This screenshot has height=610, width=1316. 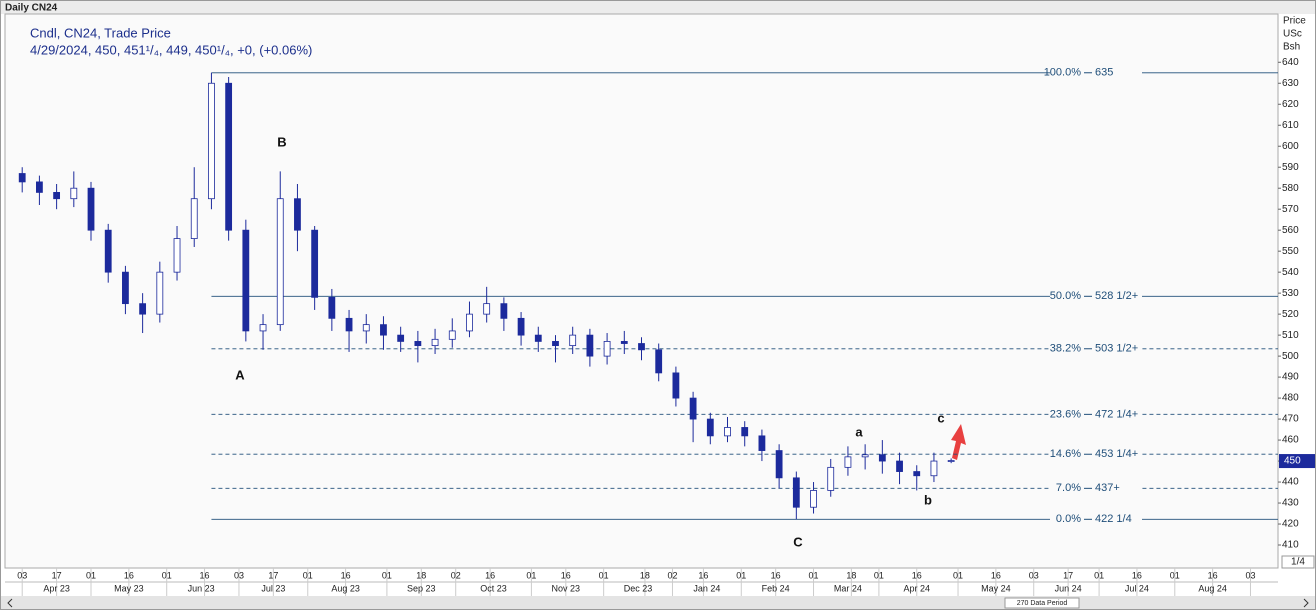 What do you see at coordinates (566, 588) in the screenshot?
I see `month-label: Nov 23` at bounding box center [566, 588].